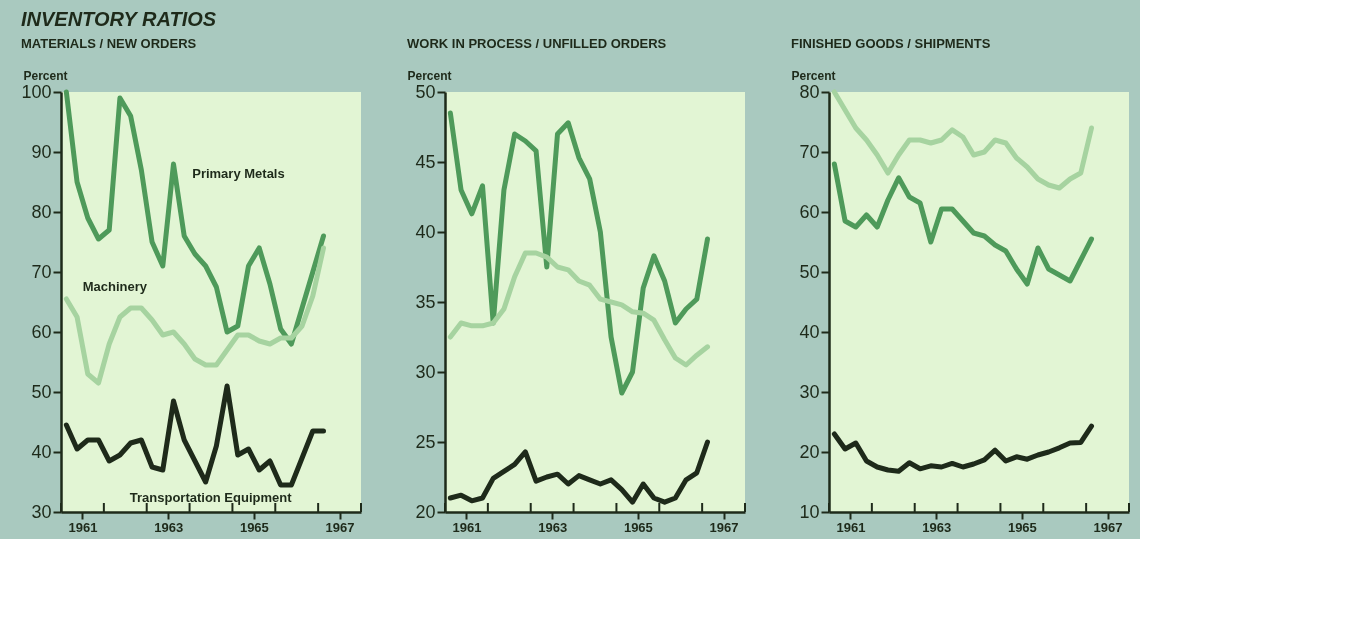 The height and width of the screenshot is (628, 1364). Describe the element at coordinates (115, 286) in the screenshot. I see `series-label: Machinery` at that location.